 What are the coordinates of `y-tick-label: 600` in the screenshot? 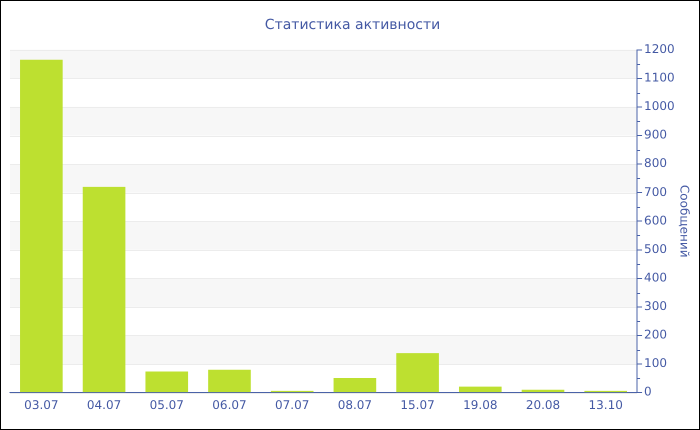 It's located at (655, 220).